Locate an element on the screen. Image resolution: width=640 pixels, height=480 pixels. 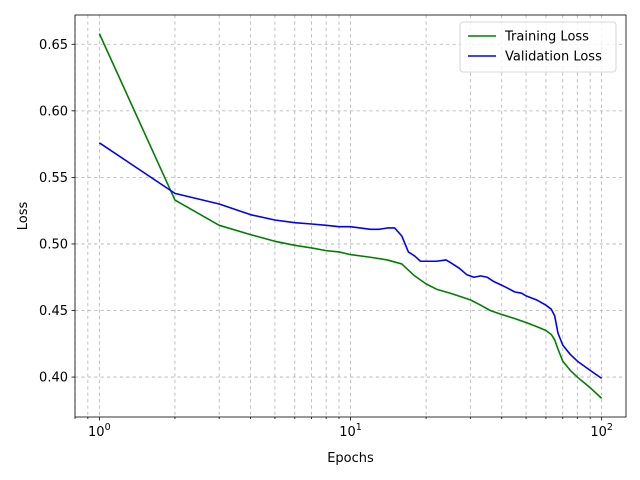
x-tick-label-exponent: 0 is located at coordinates (108, 427).